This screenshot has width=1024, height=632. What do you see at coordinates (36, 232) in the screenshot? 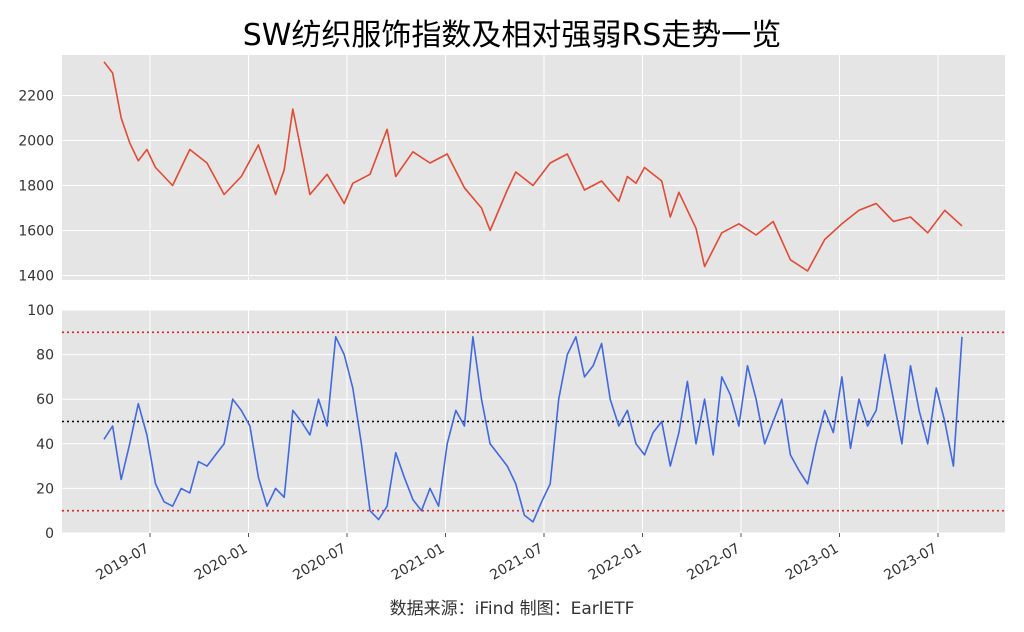
I see `index-ytick-label: 1600` at bounding box center [36, 232].